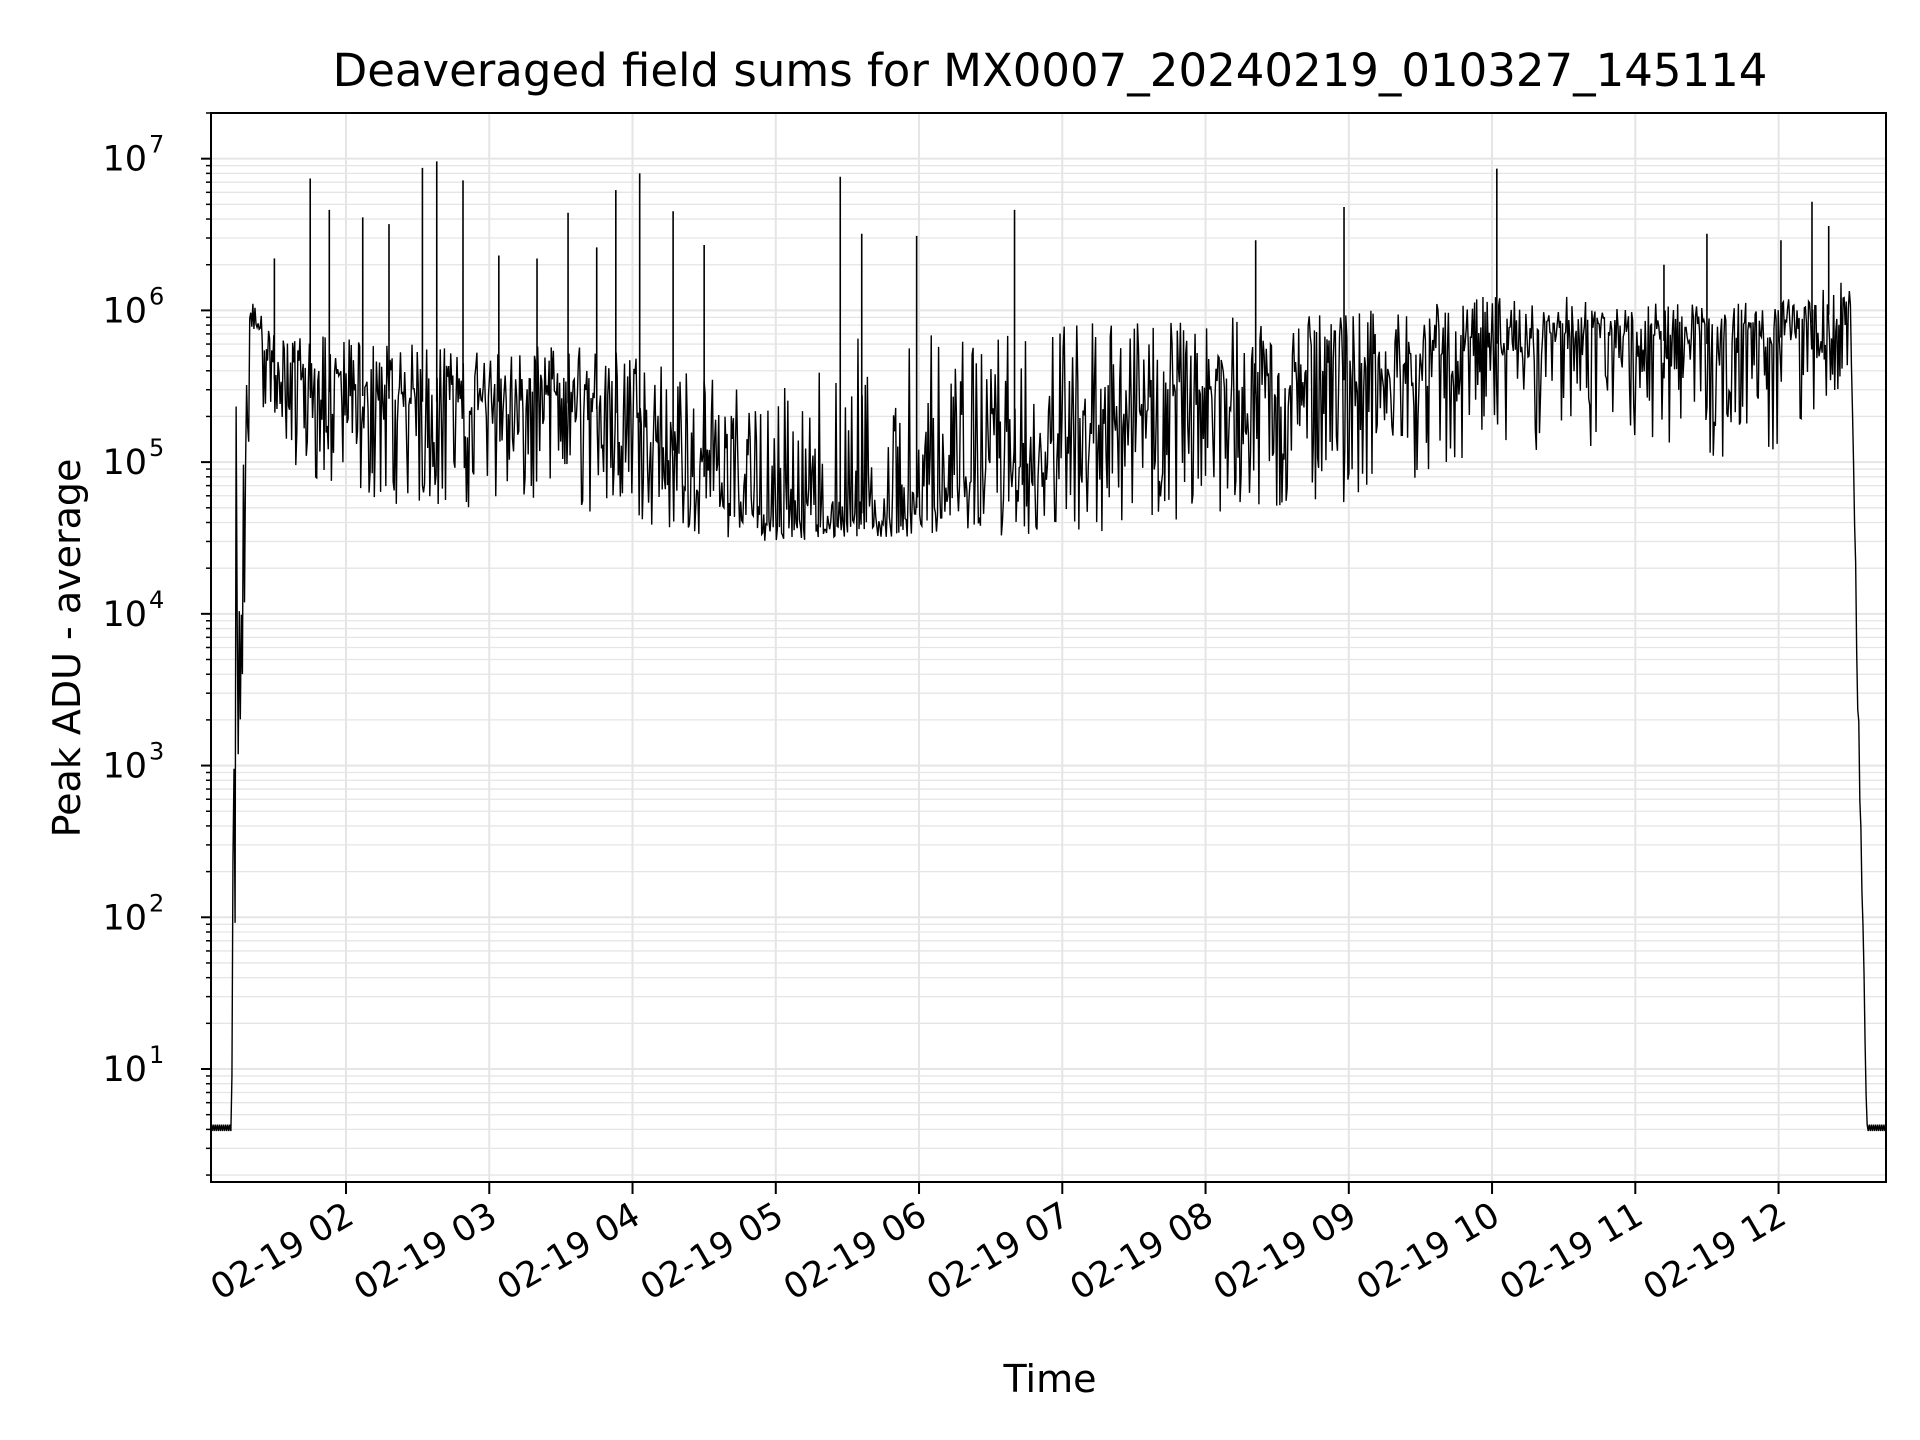  Describe the element at coordinates (156, 448) in the screenshot. I see `y-tick-exponent: 5` at that location.